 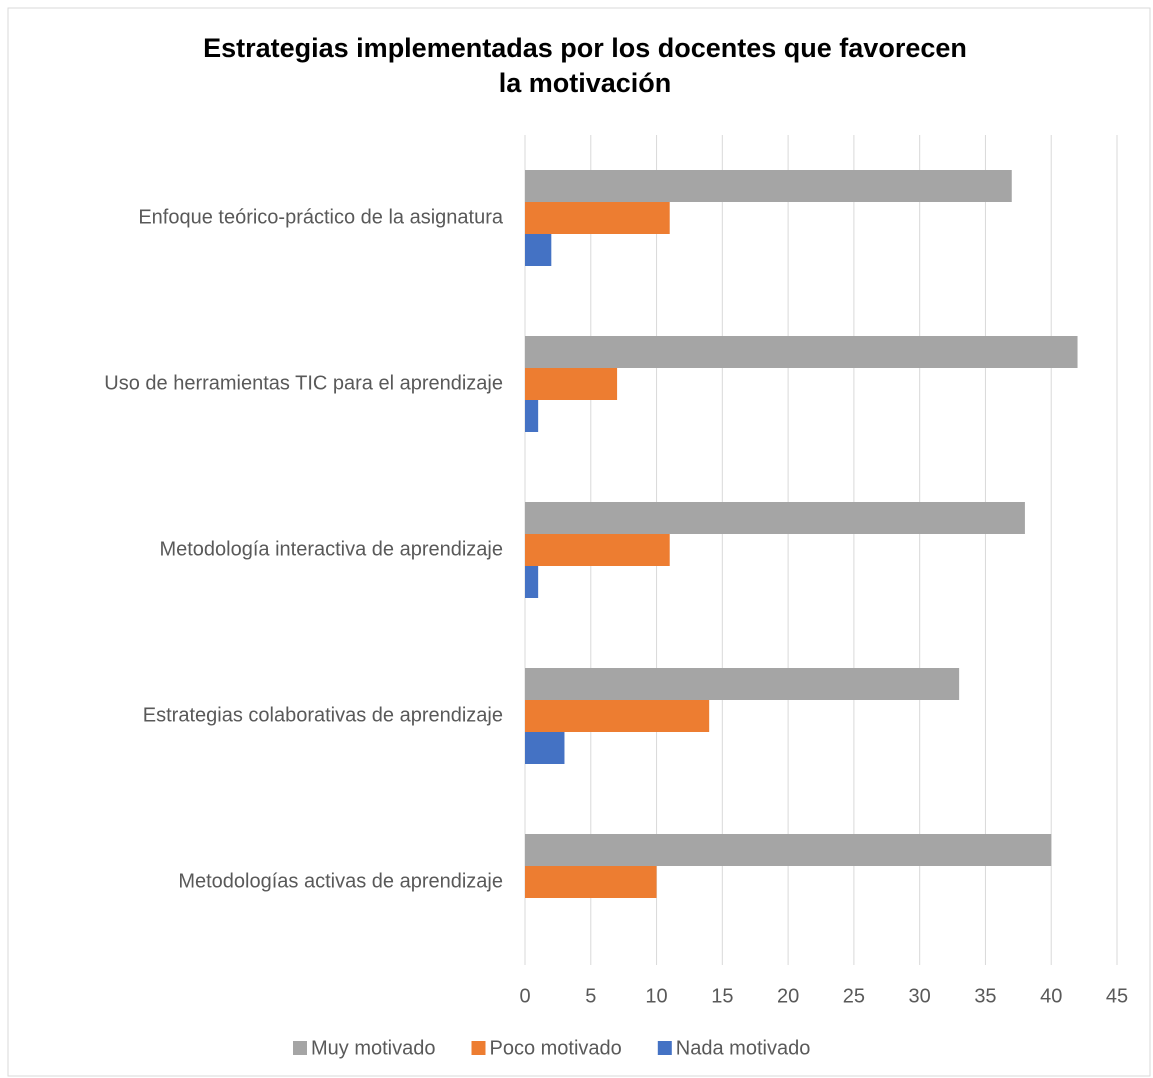 What do you see at coordinates (722, 996) in the screenshot?
I see `x-tick-label: 15` at bounding box center [722, 996].